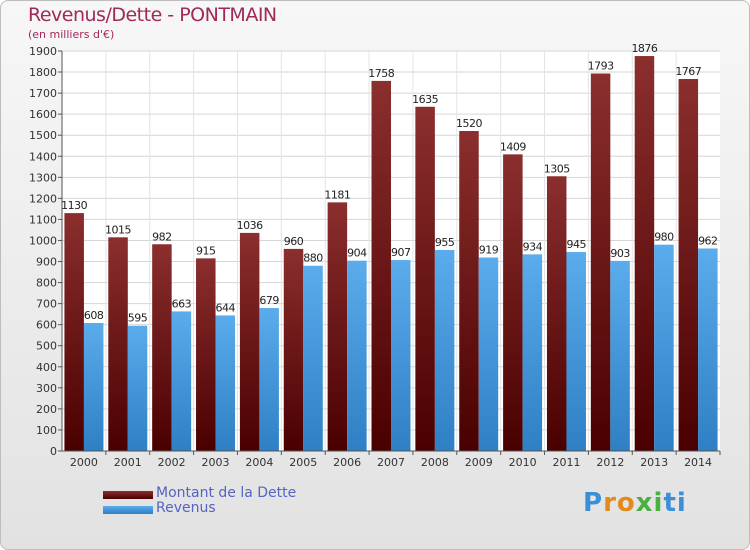 The width and height of the screenshot is (750, 550). I want to click on y-tick-label: 200, so click(46, 409).